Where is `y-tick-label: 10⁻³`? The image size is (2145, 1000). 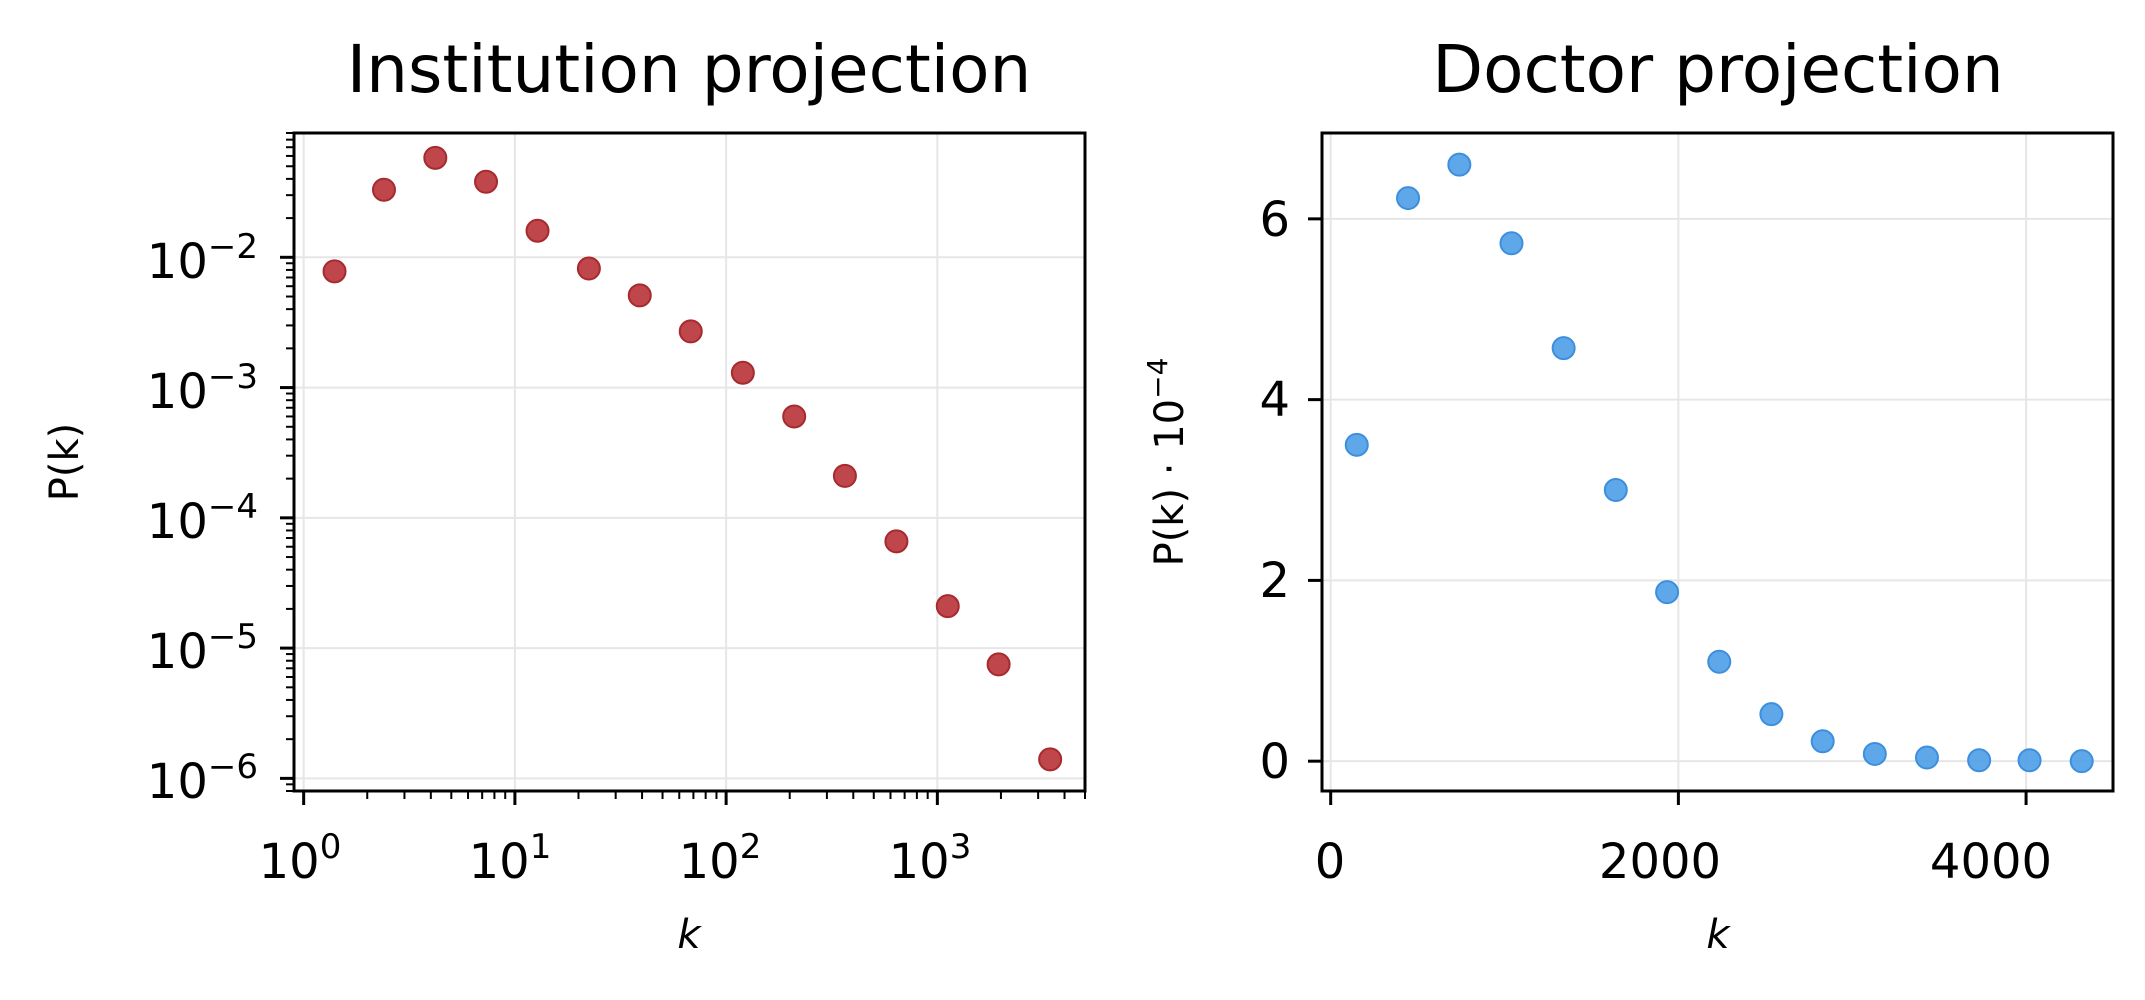 y-tick-label: 10⁻³ is located at coordinates (202, 388).